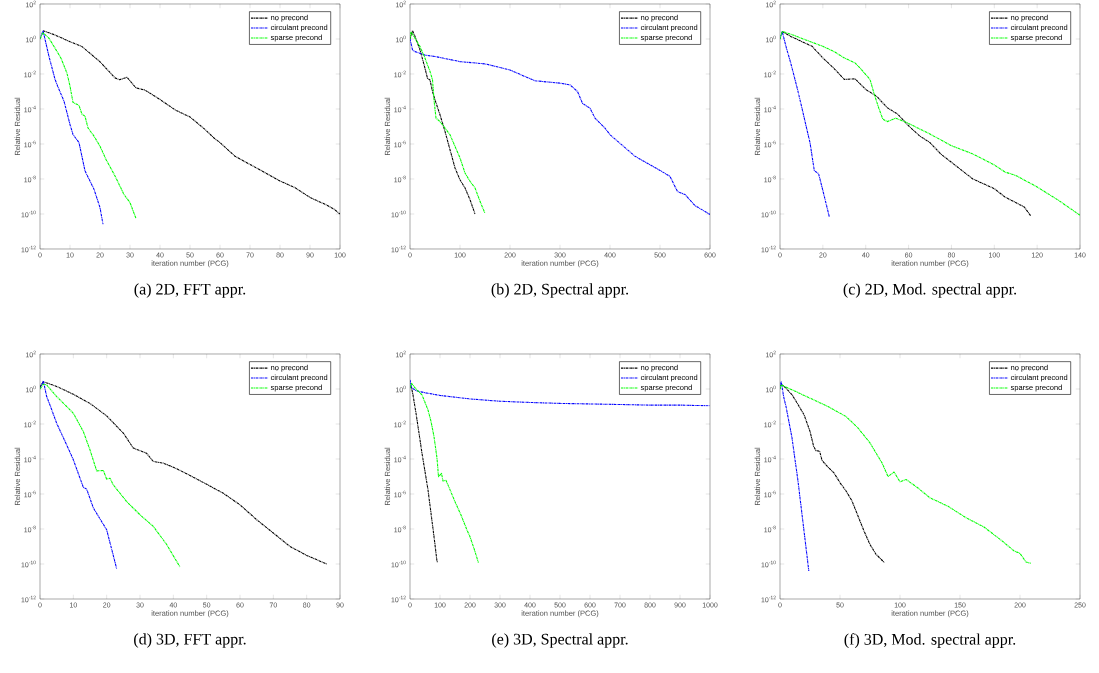 This screenshot has width=1099, height=673. What do you see at coordinates (560, 290) in the screenshot?
I see `text: (b) 2D, Spectral appr.` at bounding box center [560, 290].